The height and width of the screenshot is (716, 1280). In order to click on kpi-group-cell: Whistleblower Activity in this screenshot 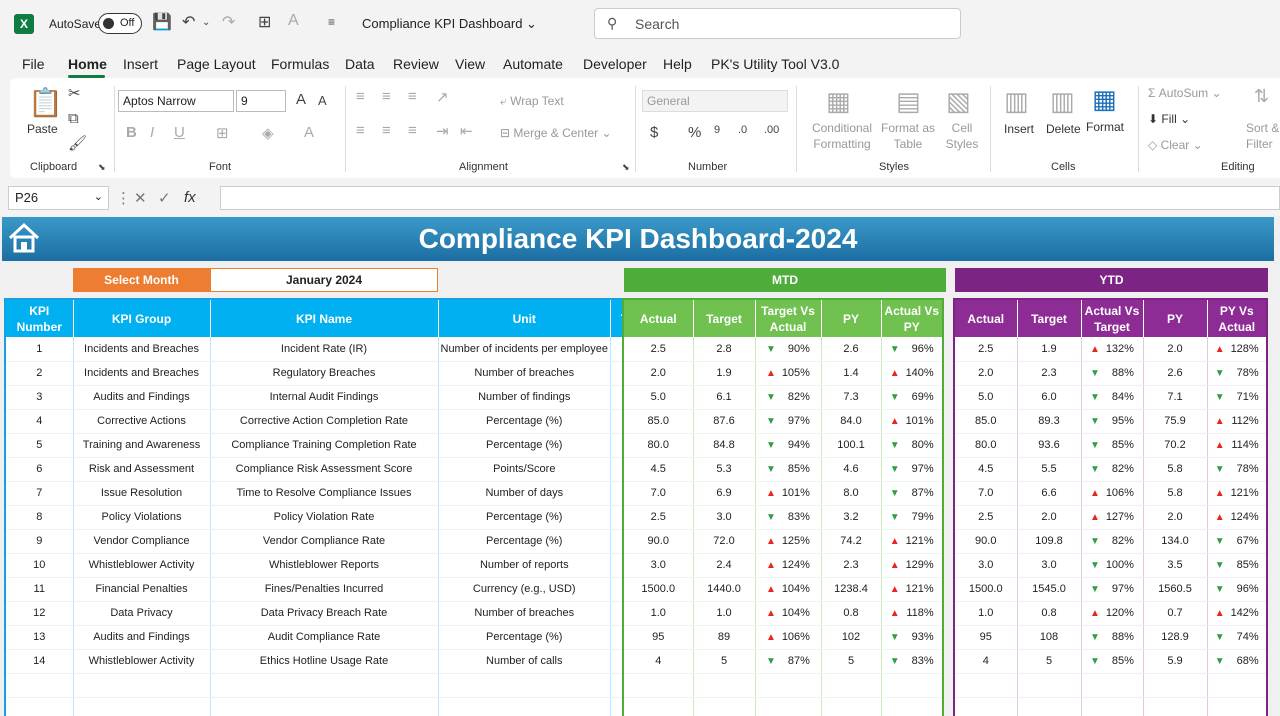, I will do `click(142, 565)`.